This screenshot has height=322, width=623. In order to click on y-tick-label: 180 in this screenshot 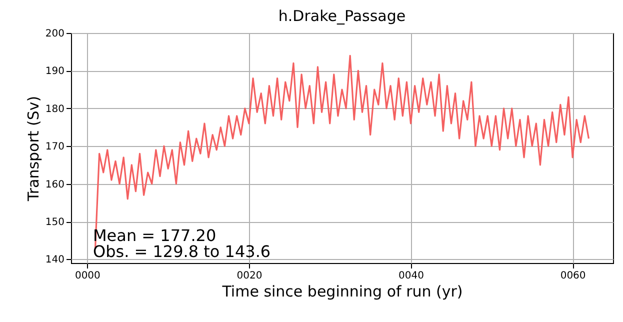, I will do `click(54, 109)`.